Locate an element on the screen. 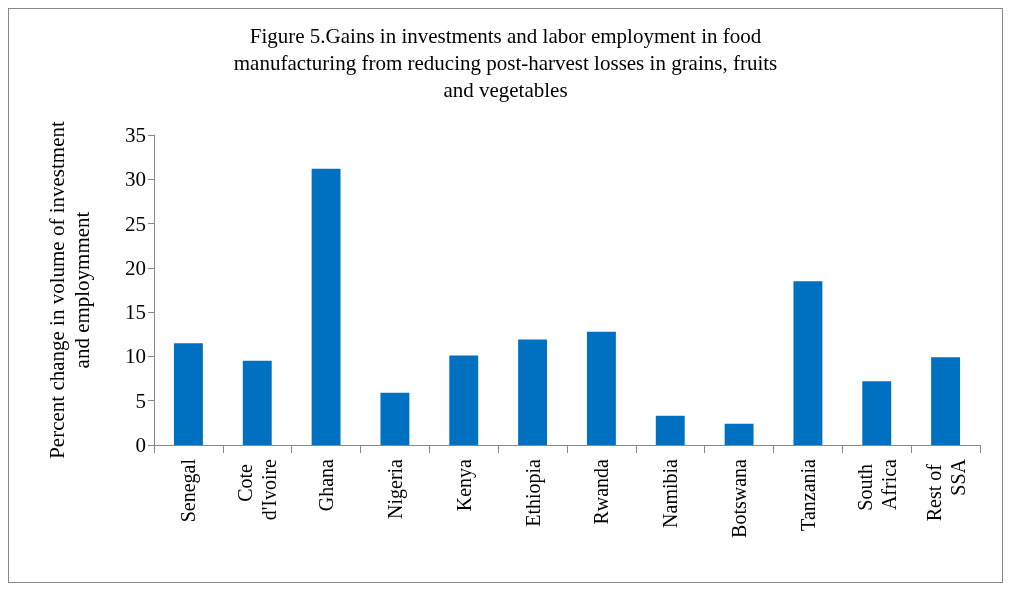  x-tick-label: Cote d'Ivoire is located at coordinates (257, 489).